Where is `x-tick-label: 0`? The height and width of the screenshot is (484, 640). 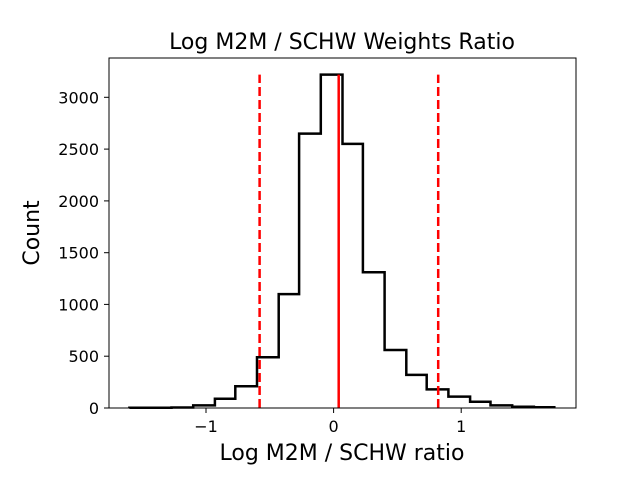
x-tick-label: 0 is located at coordinates (334, 426).